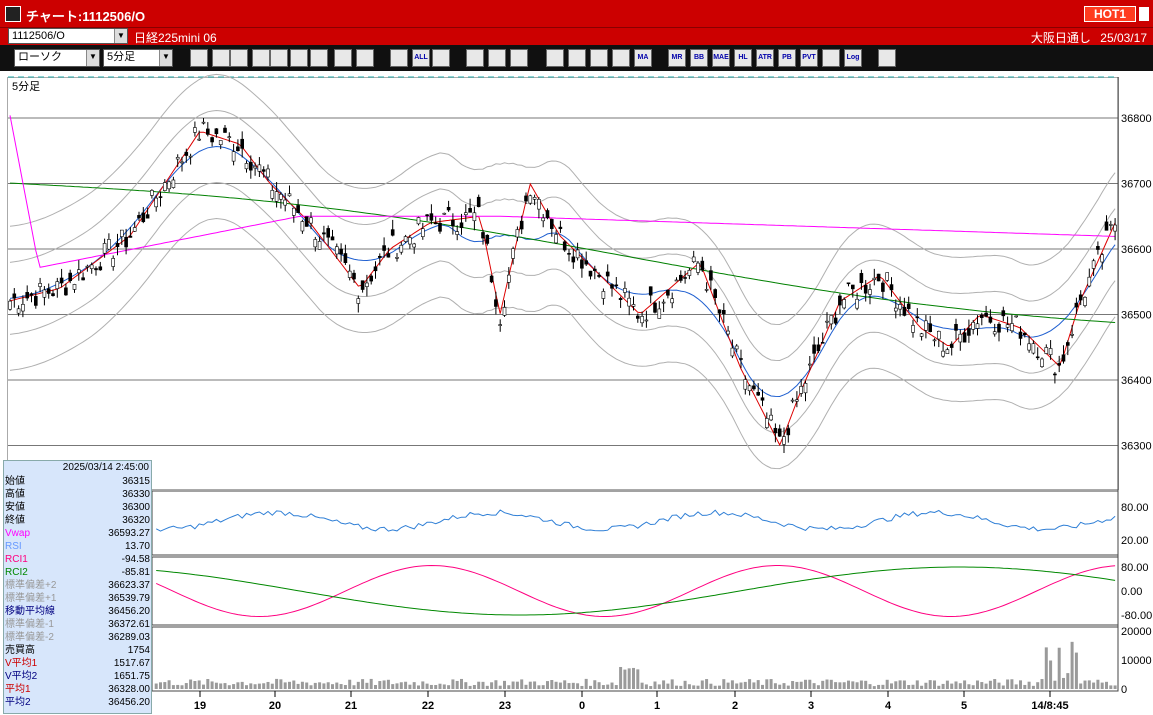 This screenshot has height=715, width=1153. What do you see at coordinates (555, 58) in the screenshot?
I see `search-icon` at bounding box center [555, 58].